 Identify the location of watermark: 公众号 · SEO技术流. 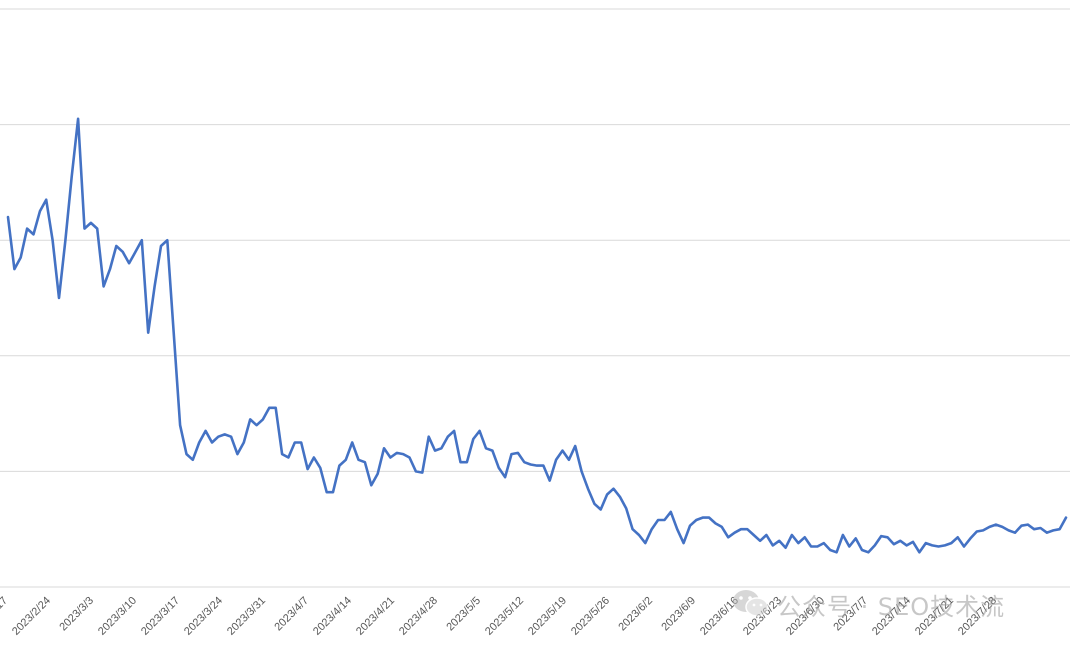
(868, 604).